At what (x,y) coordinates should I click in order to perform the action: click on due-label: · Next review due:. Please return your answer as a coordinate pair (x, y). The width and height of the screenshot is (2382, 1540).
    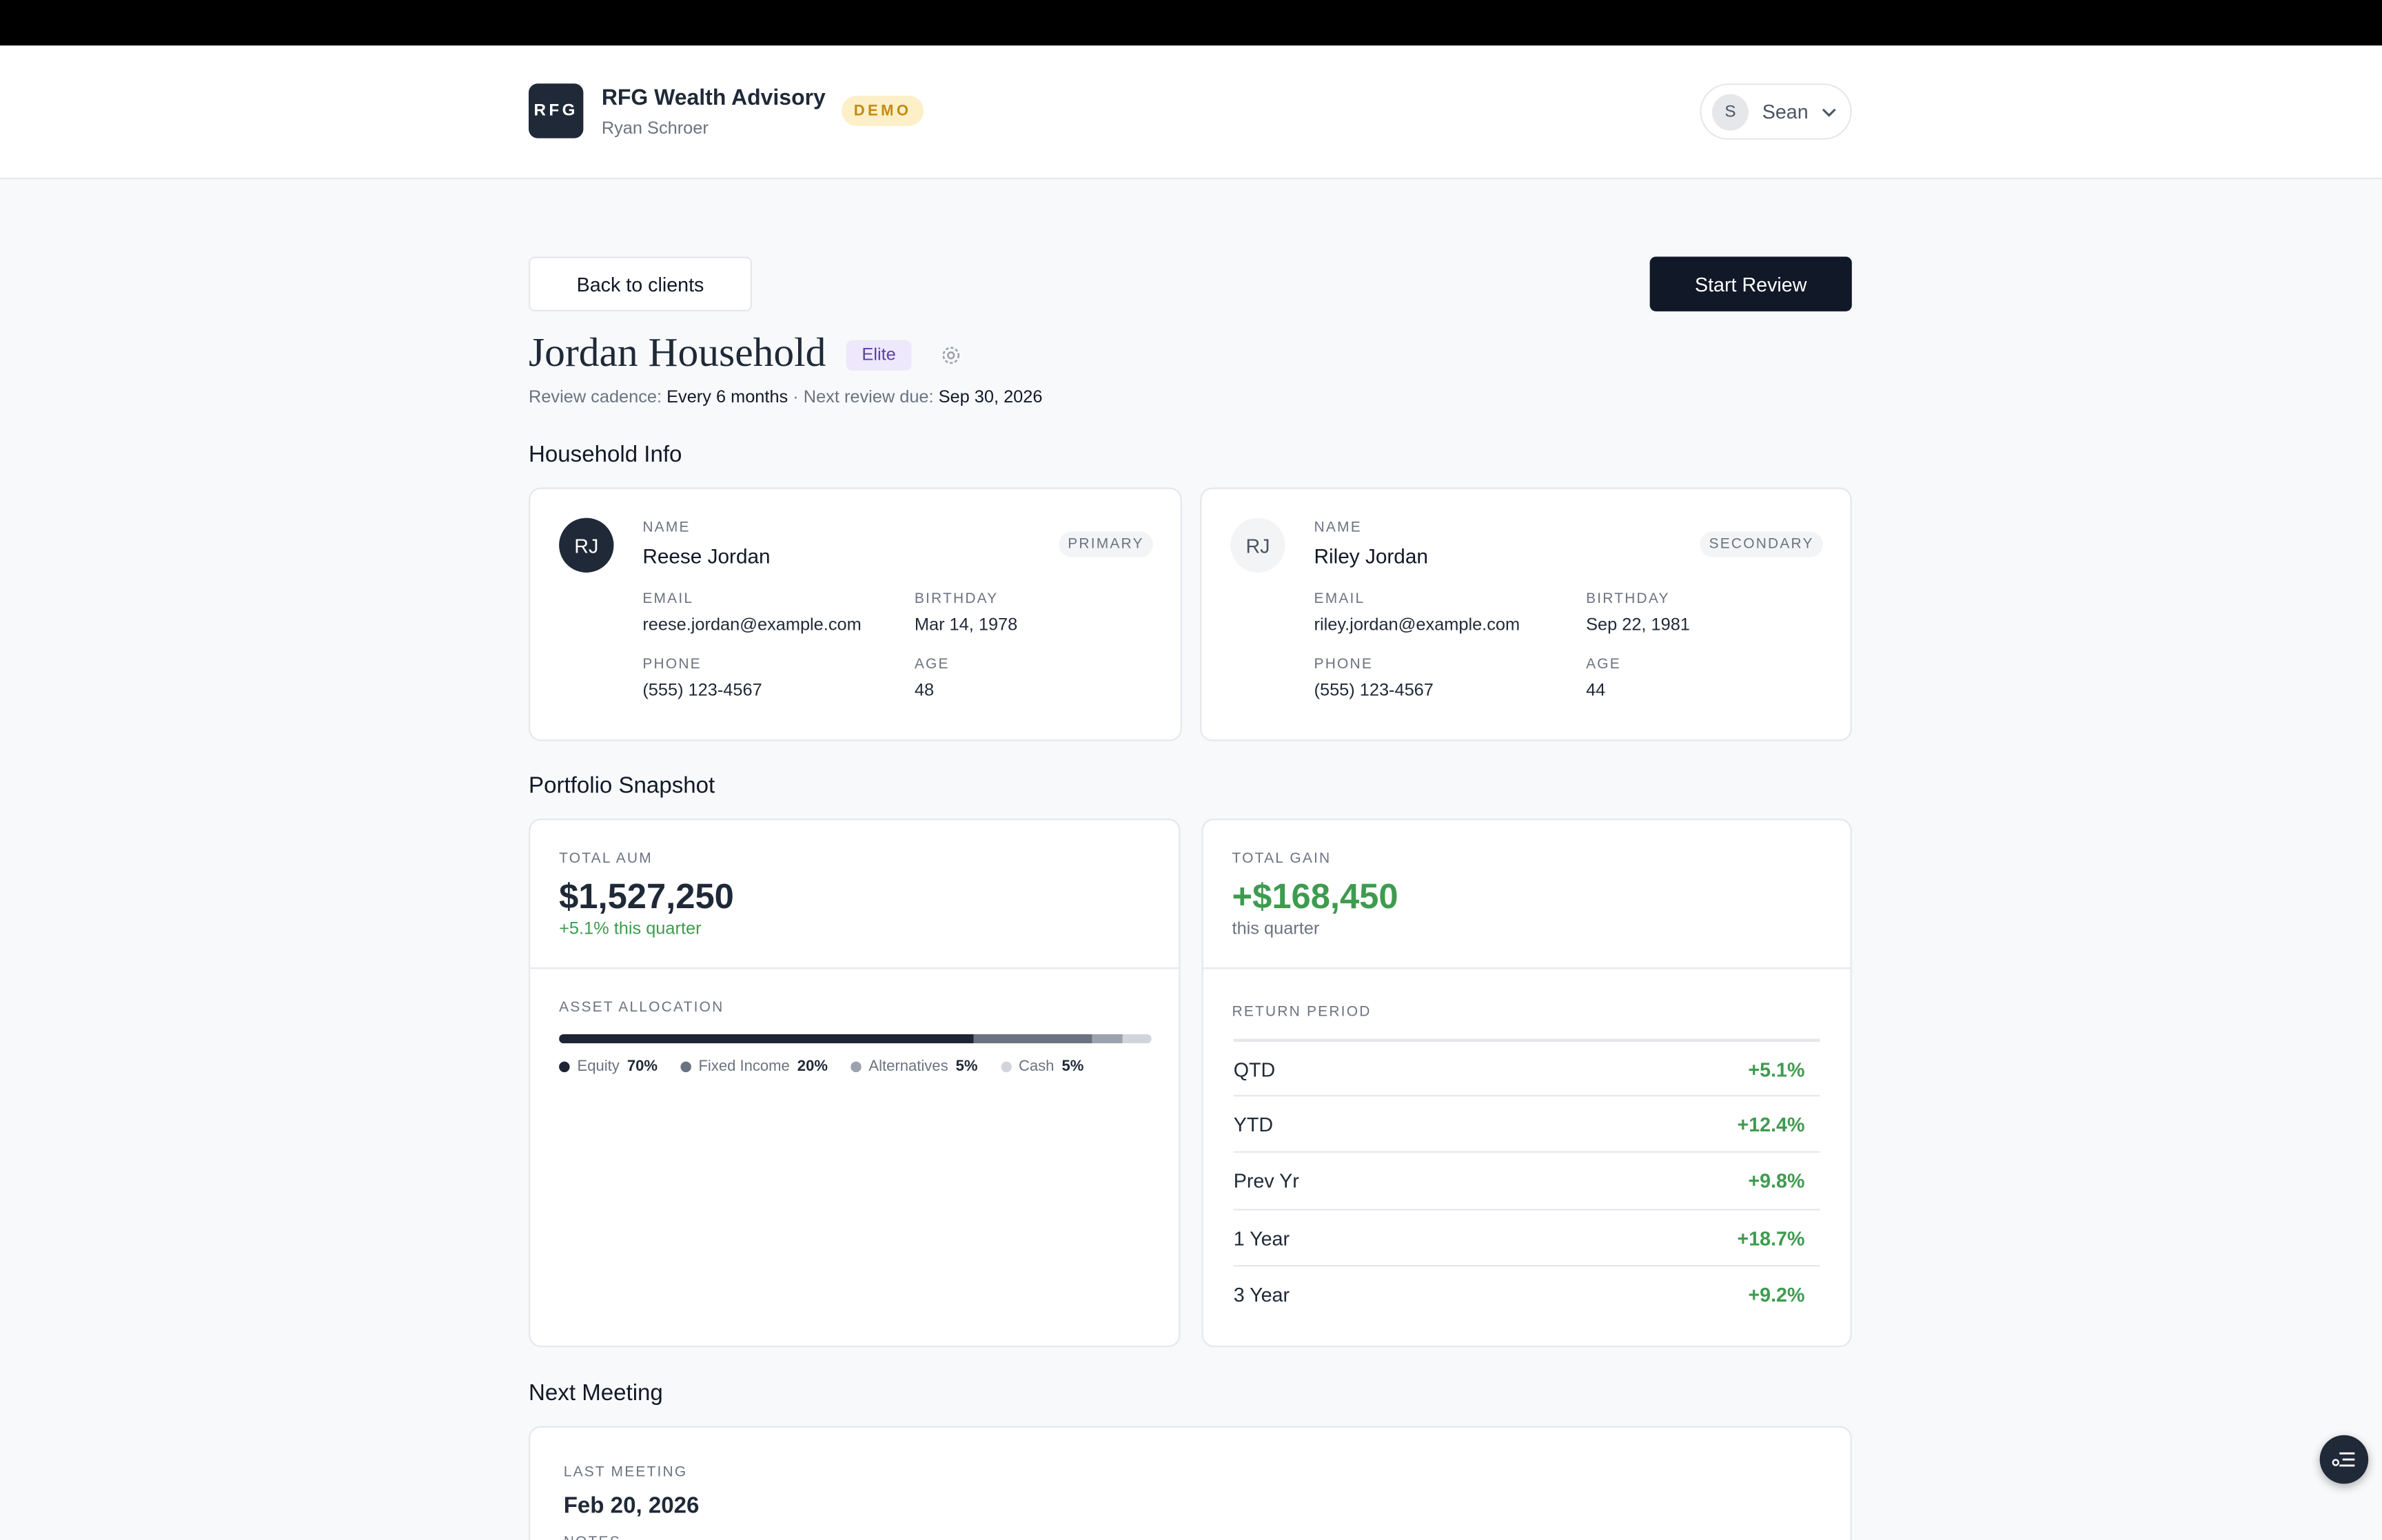
    Looking at the image, I should click on (863, 398).